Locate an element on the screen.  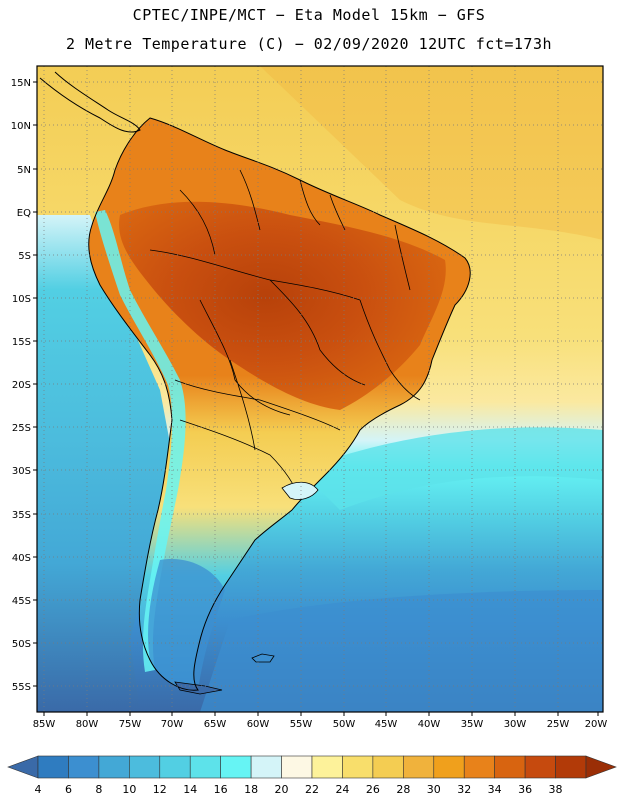
legend-tick-label: 24 is located at coordinates (342, 789).